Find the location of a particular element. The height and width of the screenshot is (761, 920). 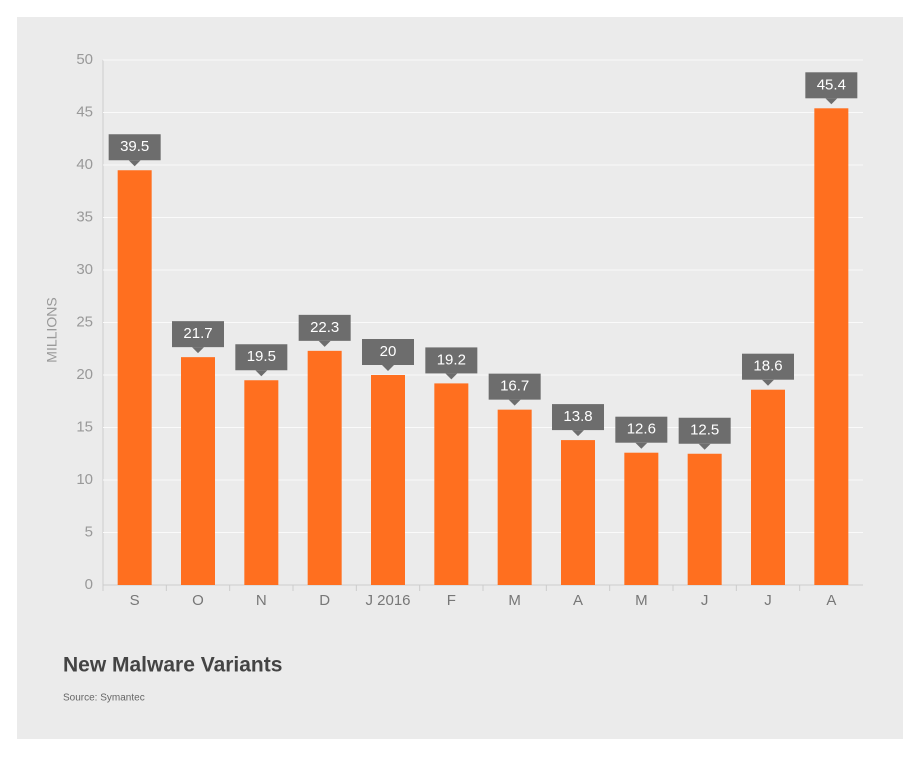

chart-title: New Malware Variants is located at coordinates (172, 665).